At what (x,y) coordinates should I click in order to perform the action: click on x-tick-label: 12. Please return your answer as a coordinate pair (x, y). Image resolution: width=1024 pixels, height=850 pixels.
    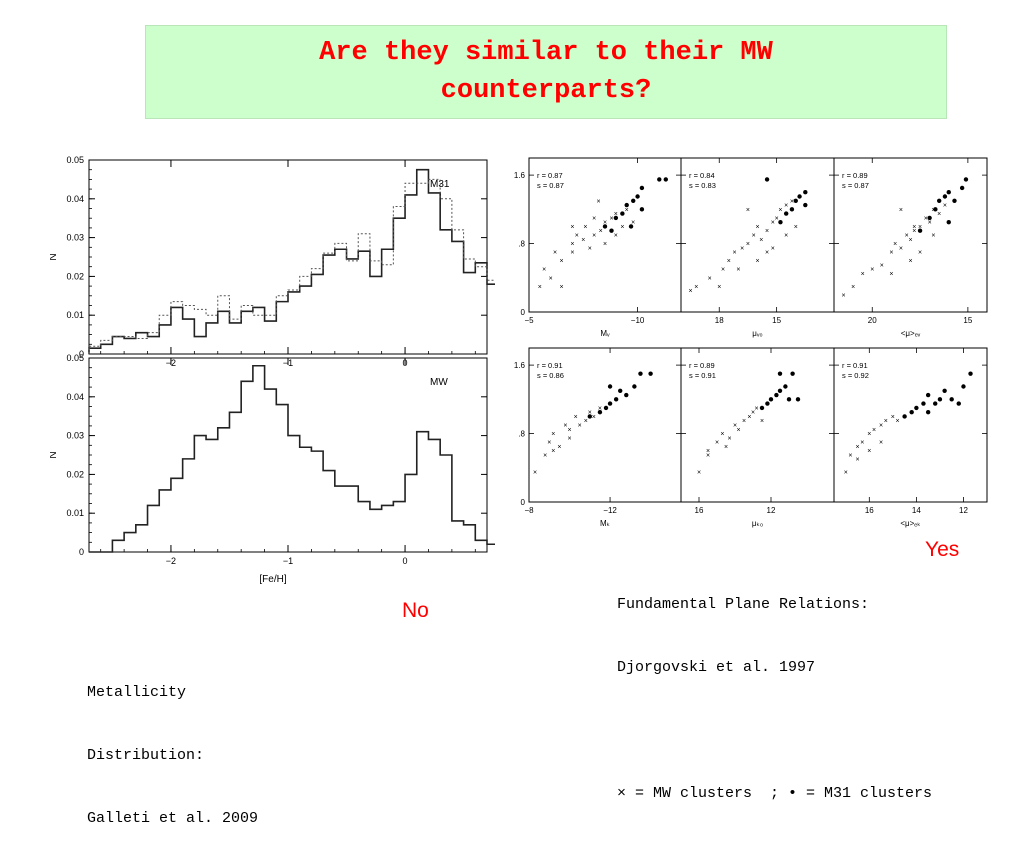
    Looking at the image, I should click on (771, 510).